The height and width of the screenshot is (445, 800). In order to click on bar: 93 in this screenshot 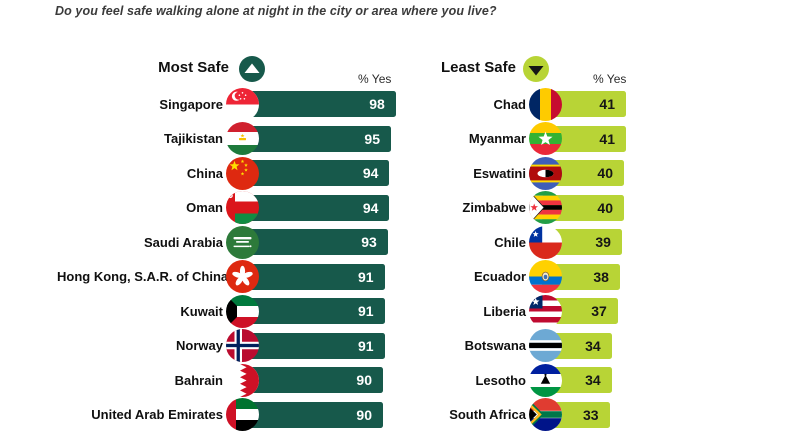, I will do `click(313, 242)`.